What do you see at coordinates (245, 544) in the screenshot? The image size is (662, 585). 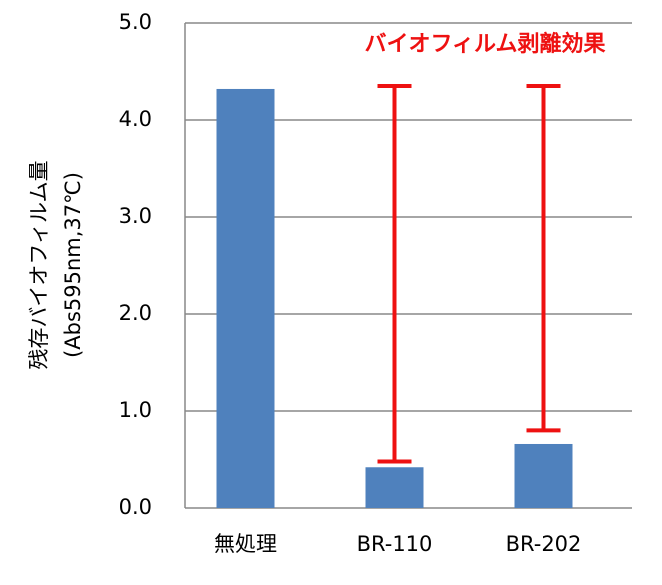 I see `x-tick-label: 無処理` at bounding box center [245, 544].